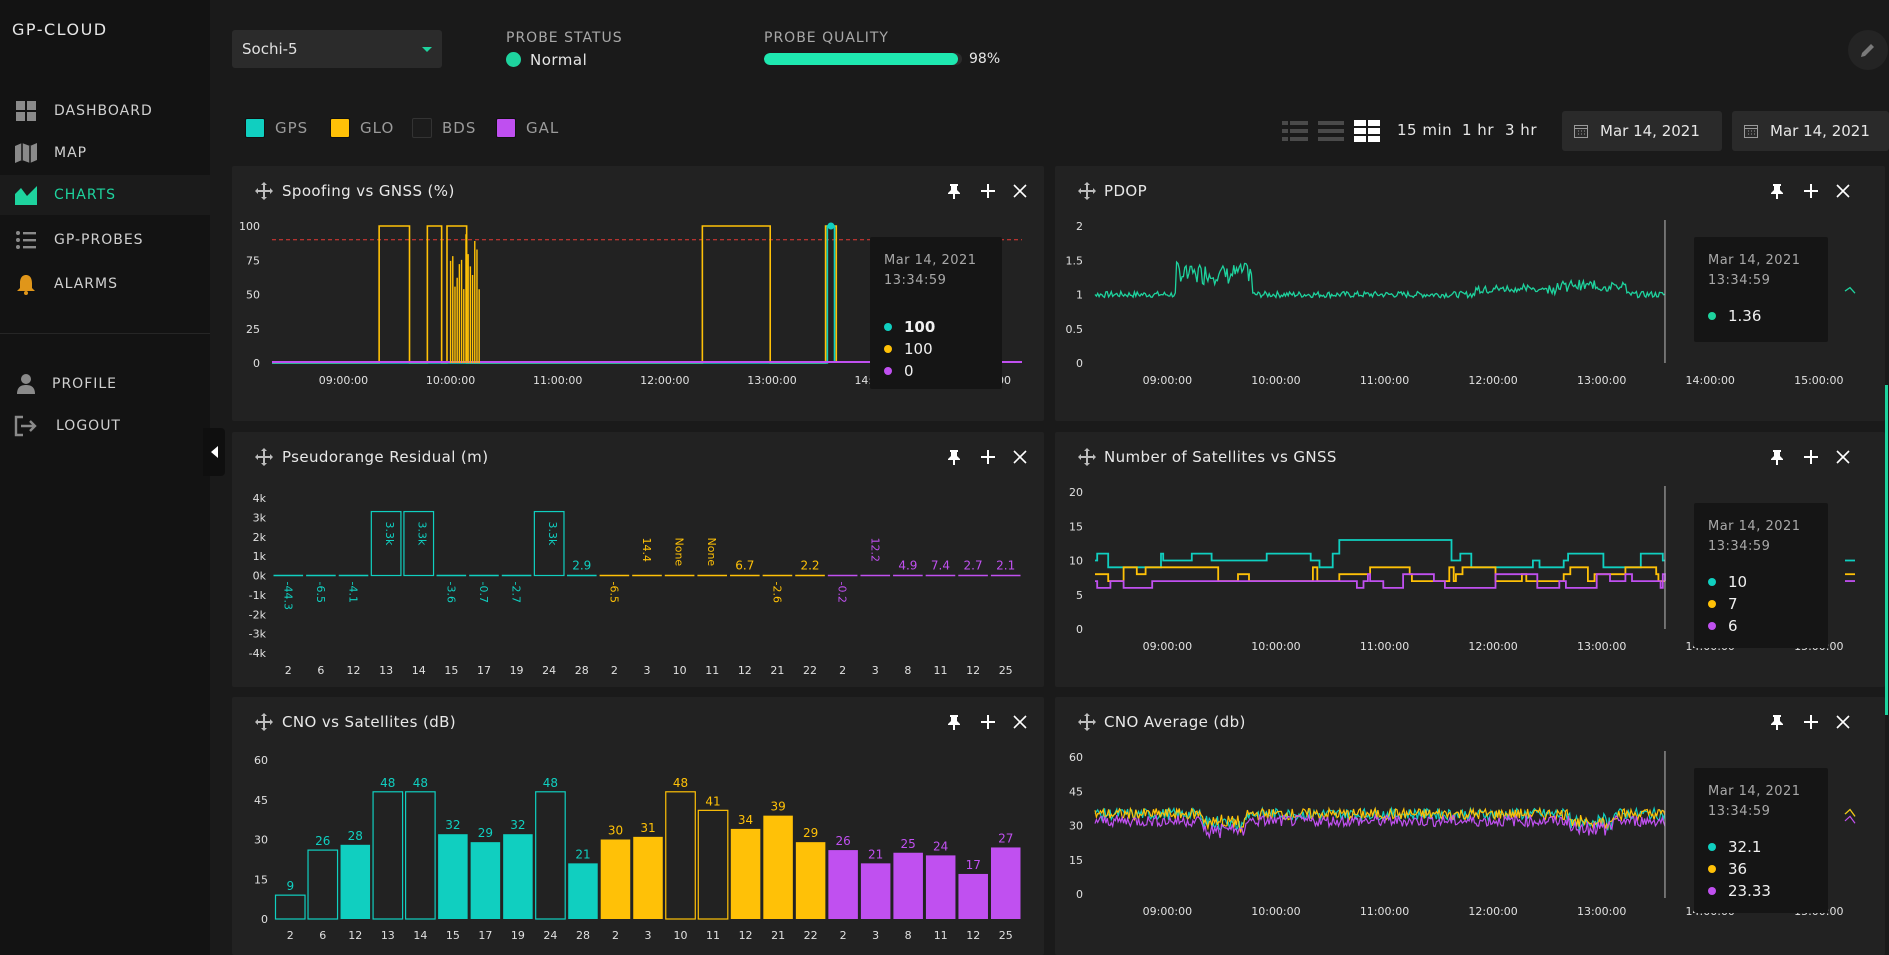 This screenshot has width=1889, height=955. Describe the element at coordinates (355, 836) in the screenshot. I see `data-label: 28` at that location.